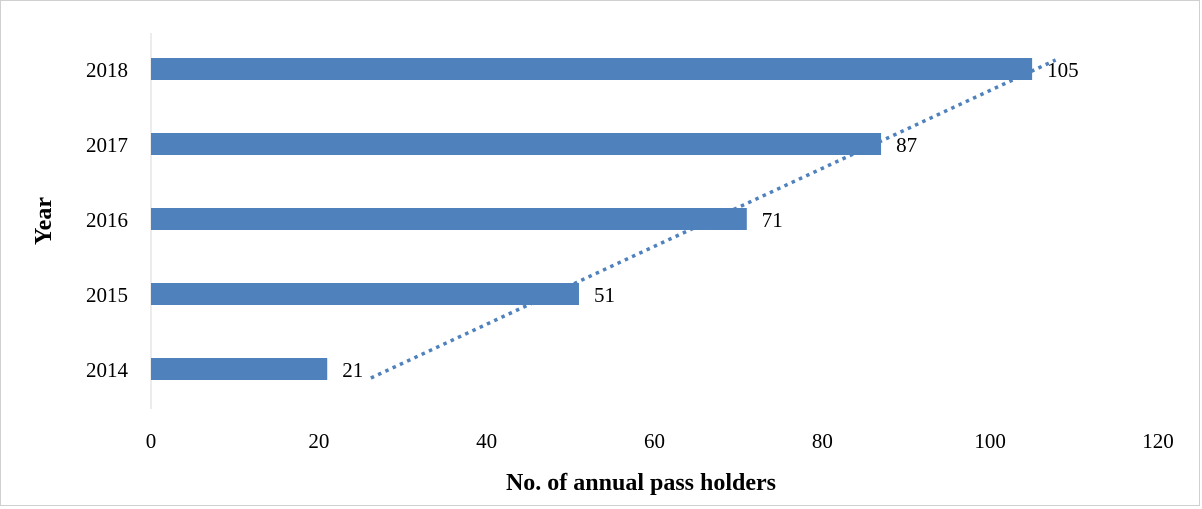 This screenshot has width=1202, height=509. Describe the element at coordinates (239, 369) in the screenshot. I see `bar-2014` at that location.